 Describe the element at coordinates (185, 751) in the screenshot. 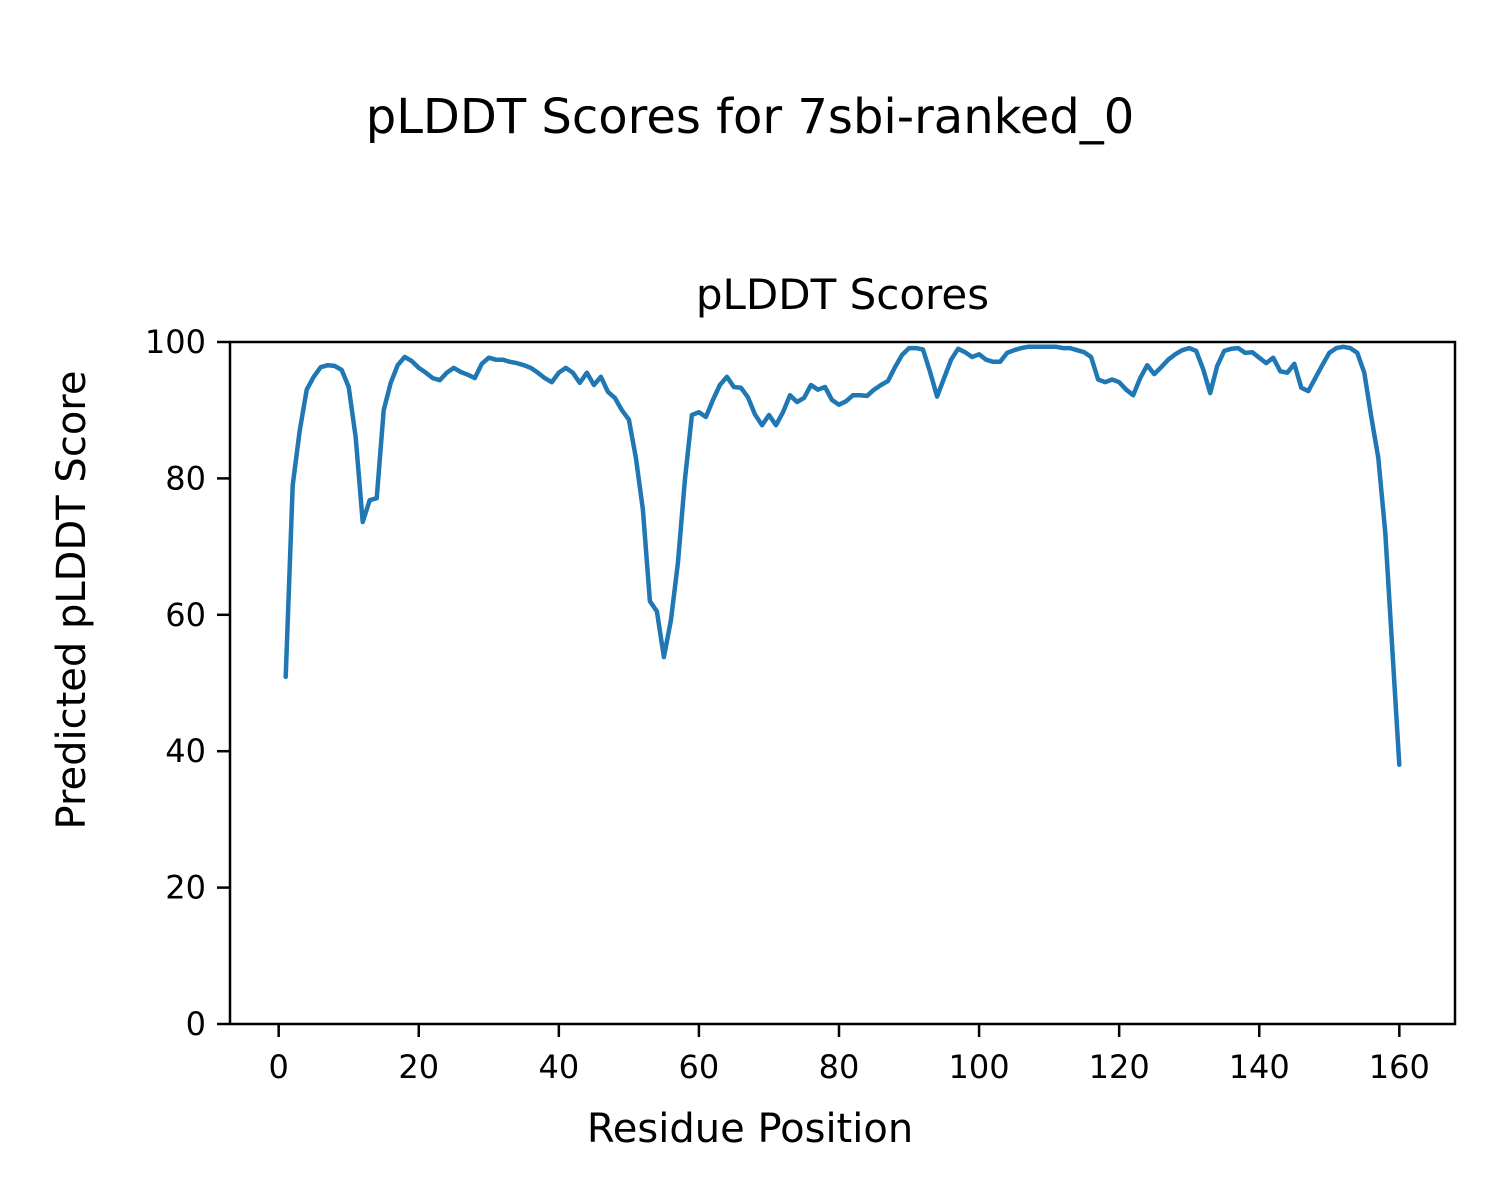

I see `y-tick-label: 40` at that location.